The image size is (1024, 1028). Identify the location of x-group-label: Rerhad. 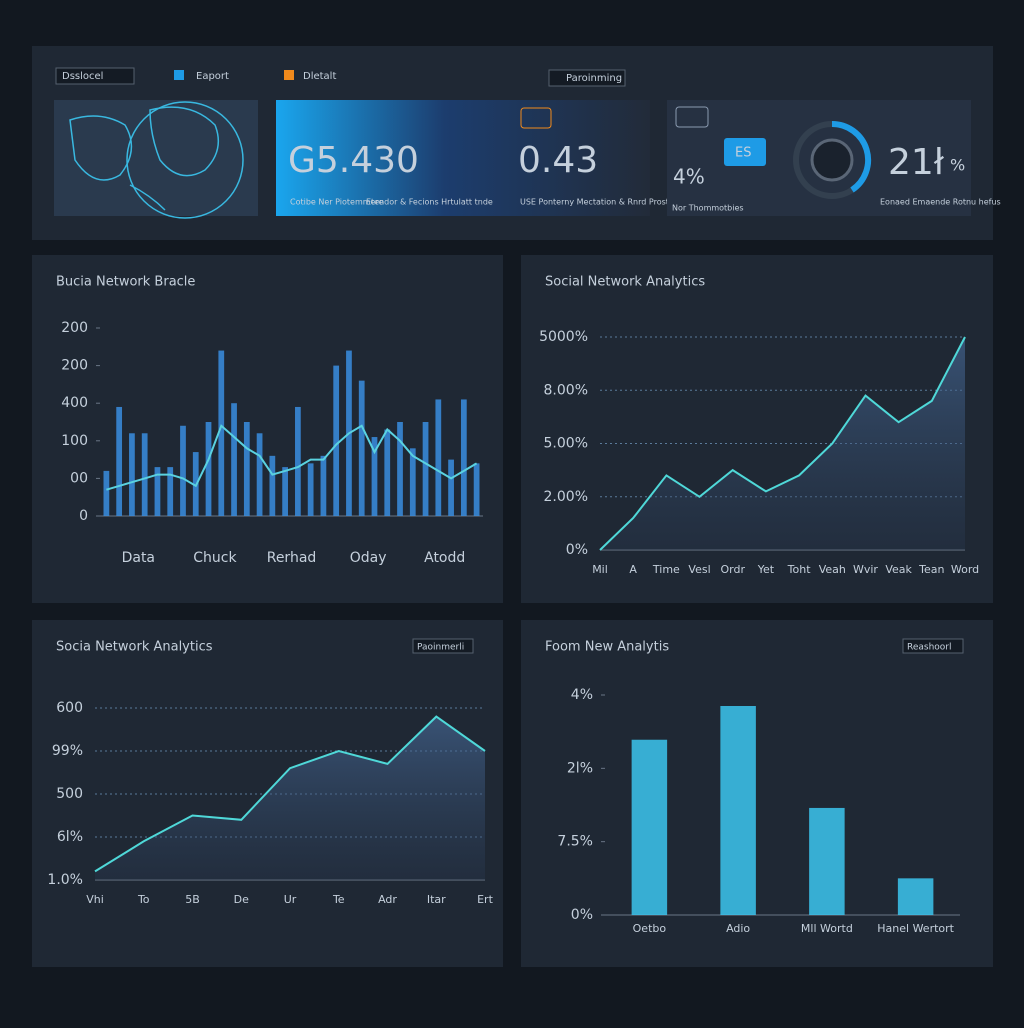
(292, 558).